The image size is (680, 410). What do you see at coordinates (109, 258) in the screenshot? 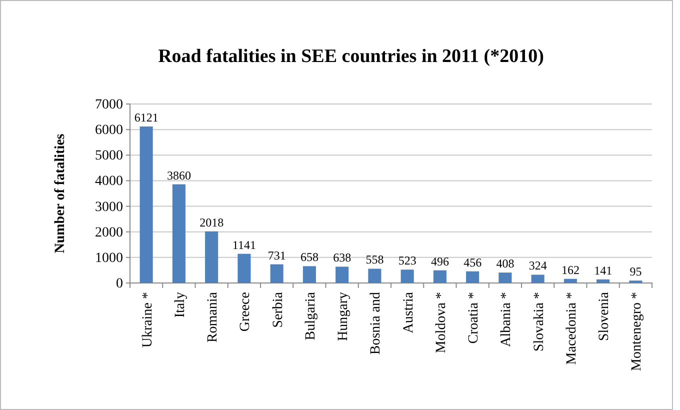
I see `y-tick-label: 1000` at bounding box center [109, 258].